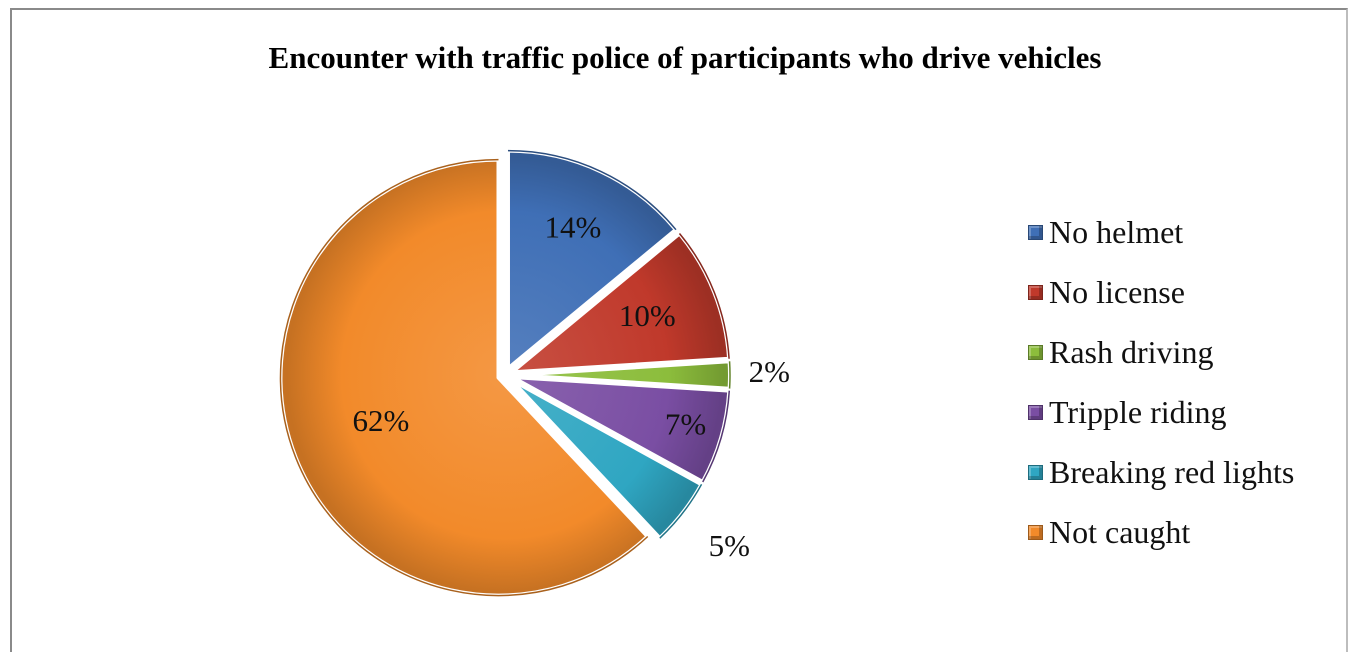  What do you see at coordinates (1035, 472) in the screenshot?
I see `legend-swatch-breaking-red-lights` at bounding box center [1035, 472].